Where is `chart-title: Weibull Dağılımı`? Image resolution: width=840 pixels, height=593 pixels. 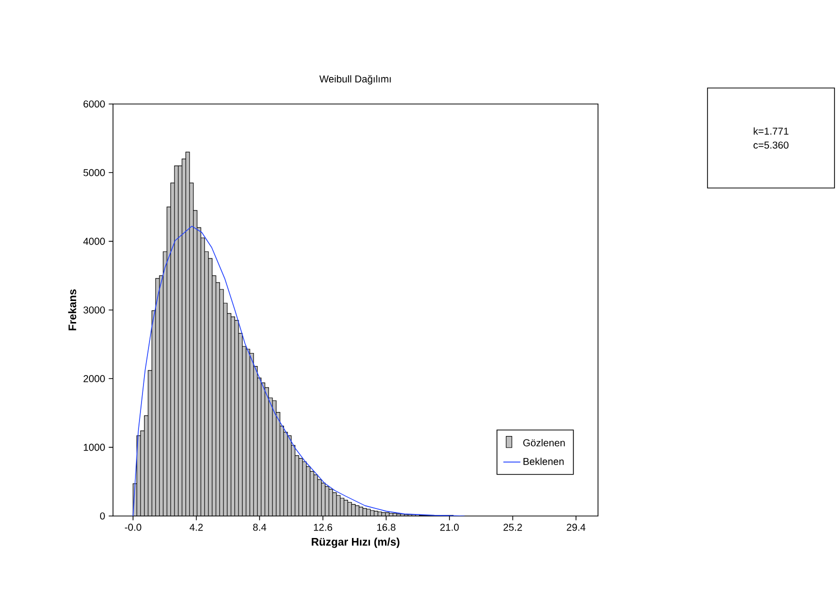 chart-title: Weibull Dağılımı is located at coordinates (355, 79).